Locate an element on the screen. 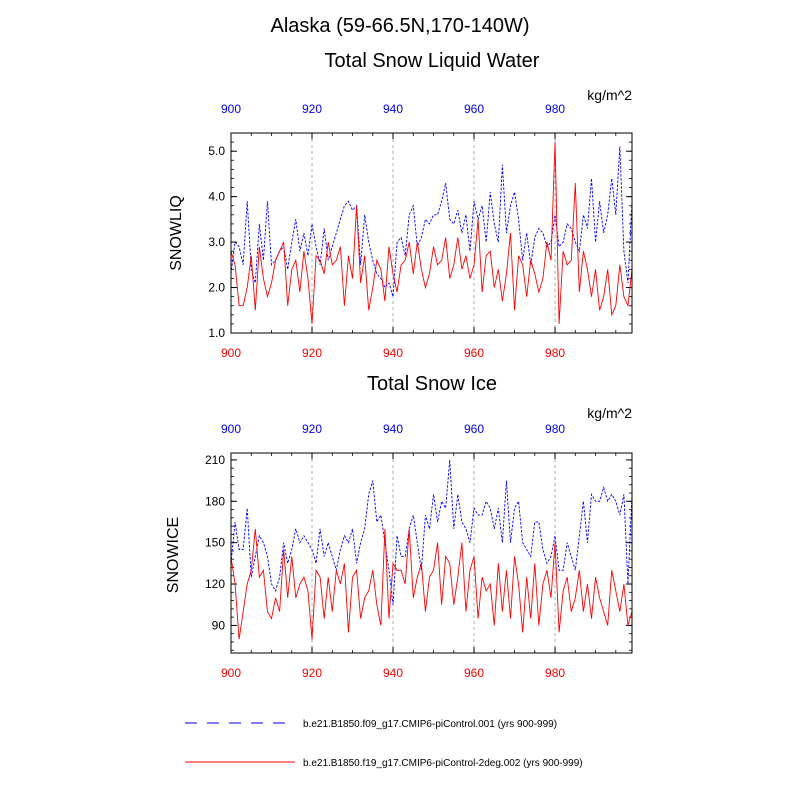 This screenshot has width=800, height=800. y-tick-label: 120 is located at coordinates (215, 584).